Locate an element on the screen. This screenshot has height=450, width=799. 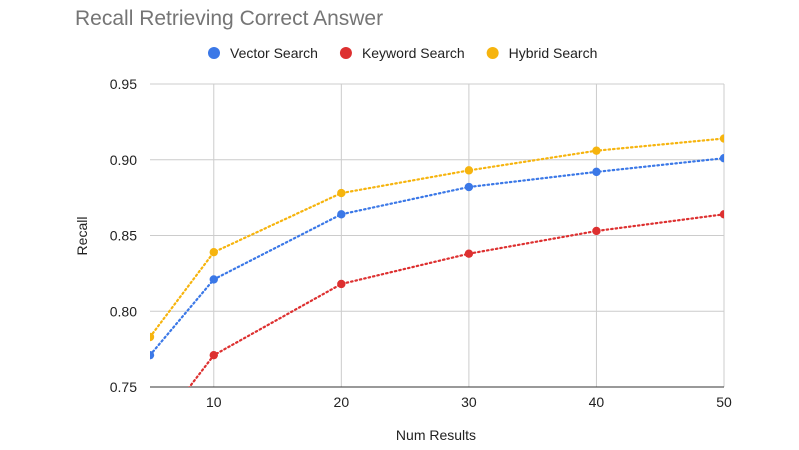
x-tick-label: 30 is located at coordinates (469, 402).